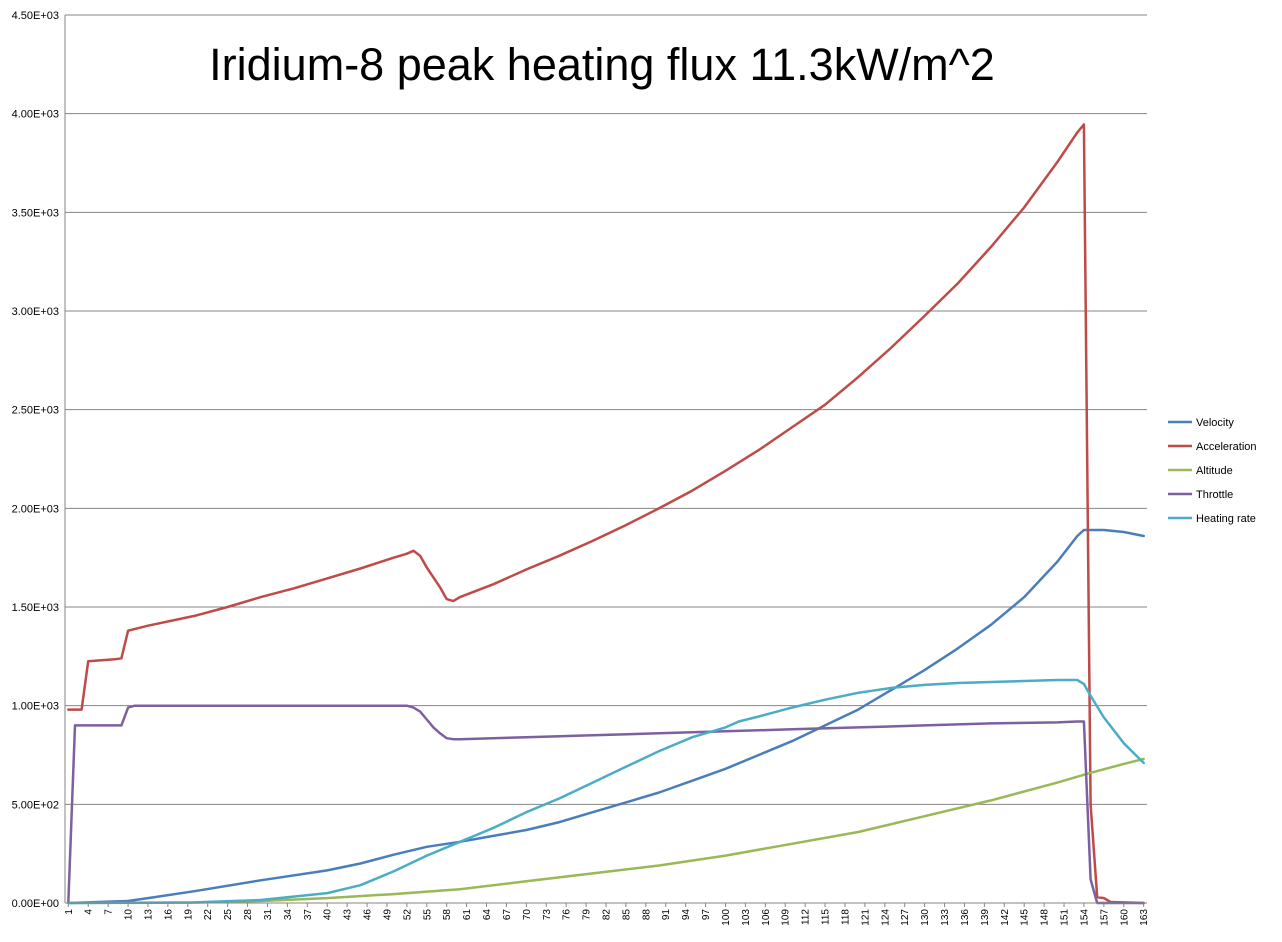  Describe the element at coordinates (35, 904) in the screenshot. I see `y-tick-label-0: 0.00E+00` at that location.